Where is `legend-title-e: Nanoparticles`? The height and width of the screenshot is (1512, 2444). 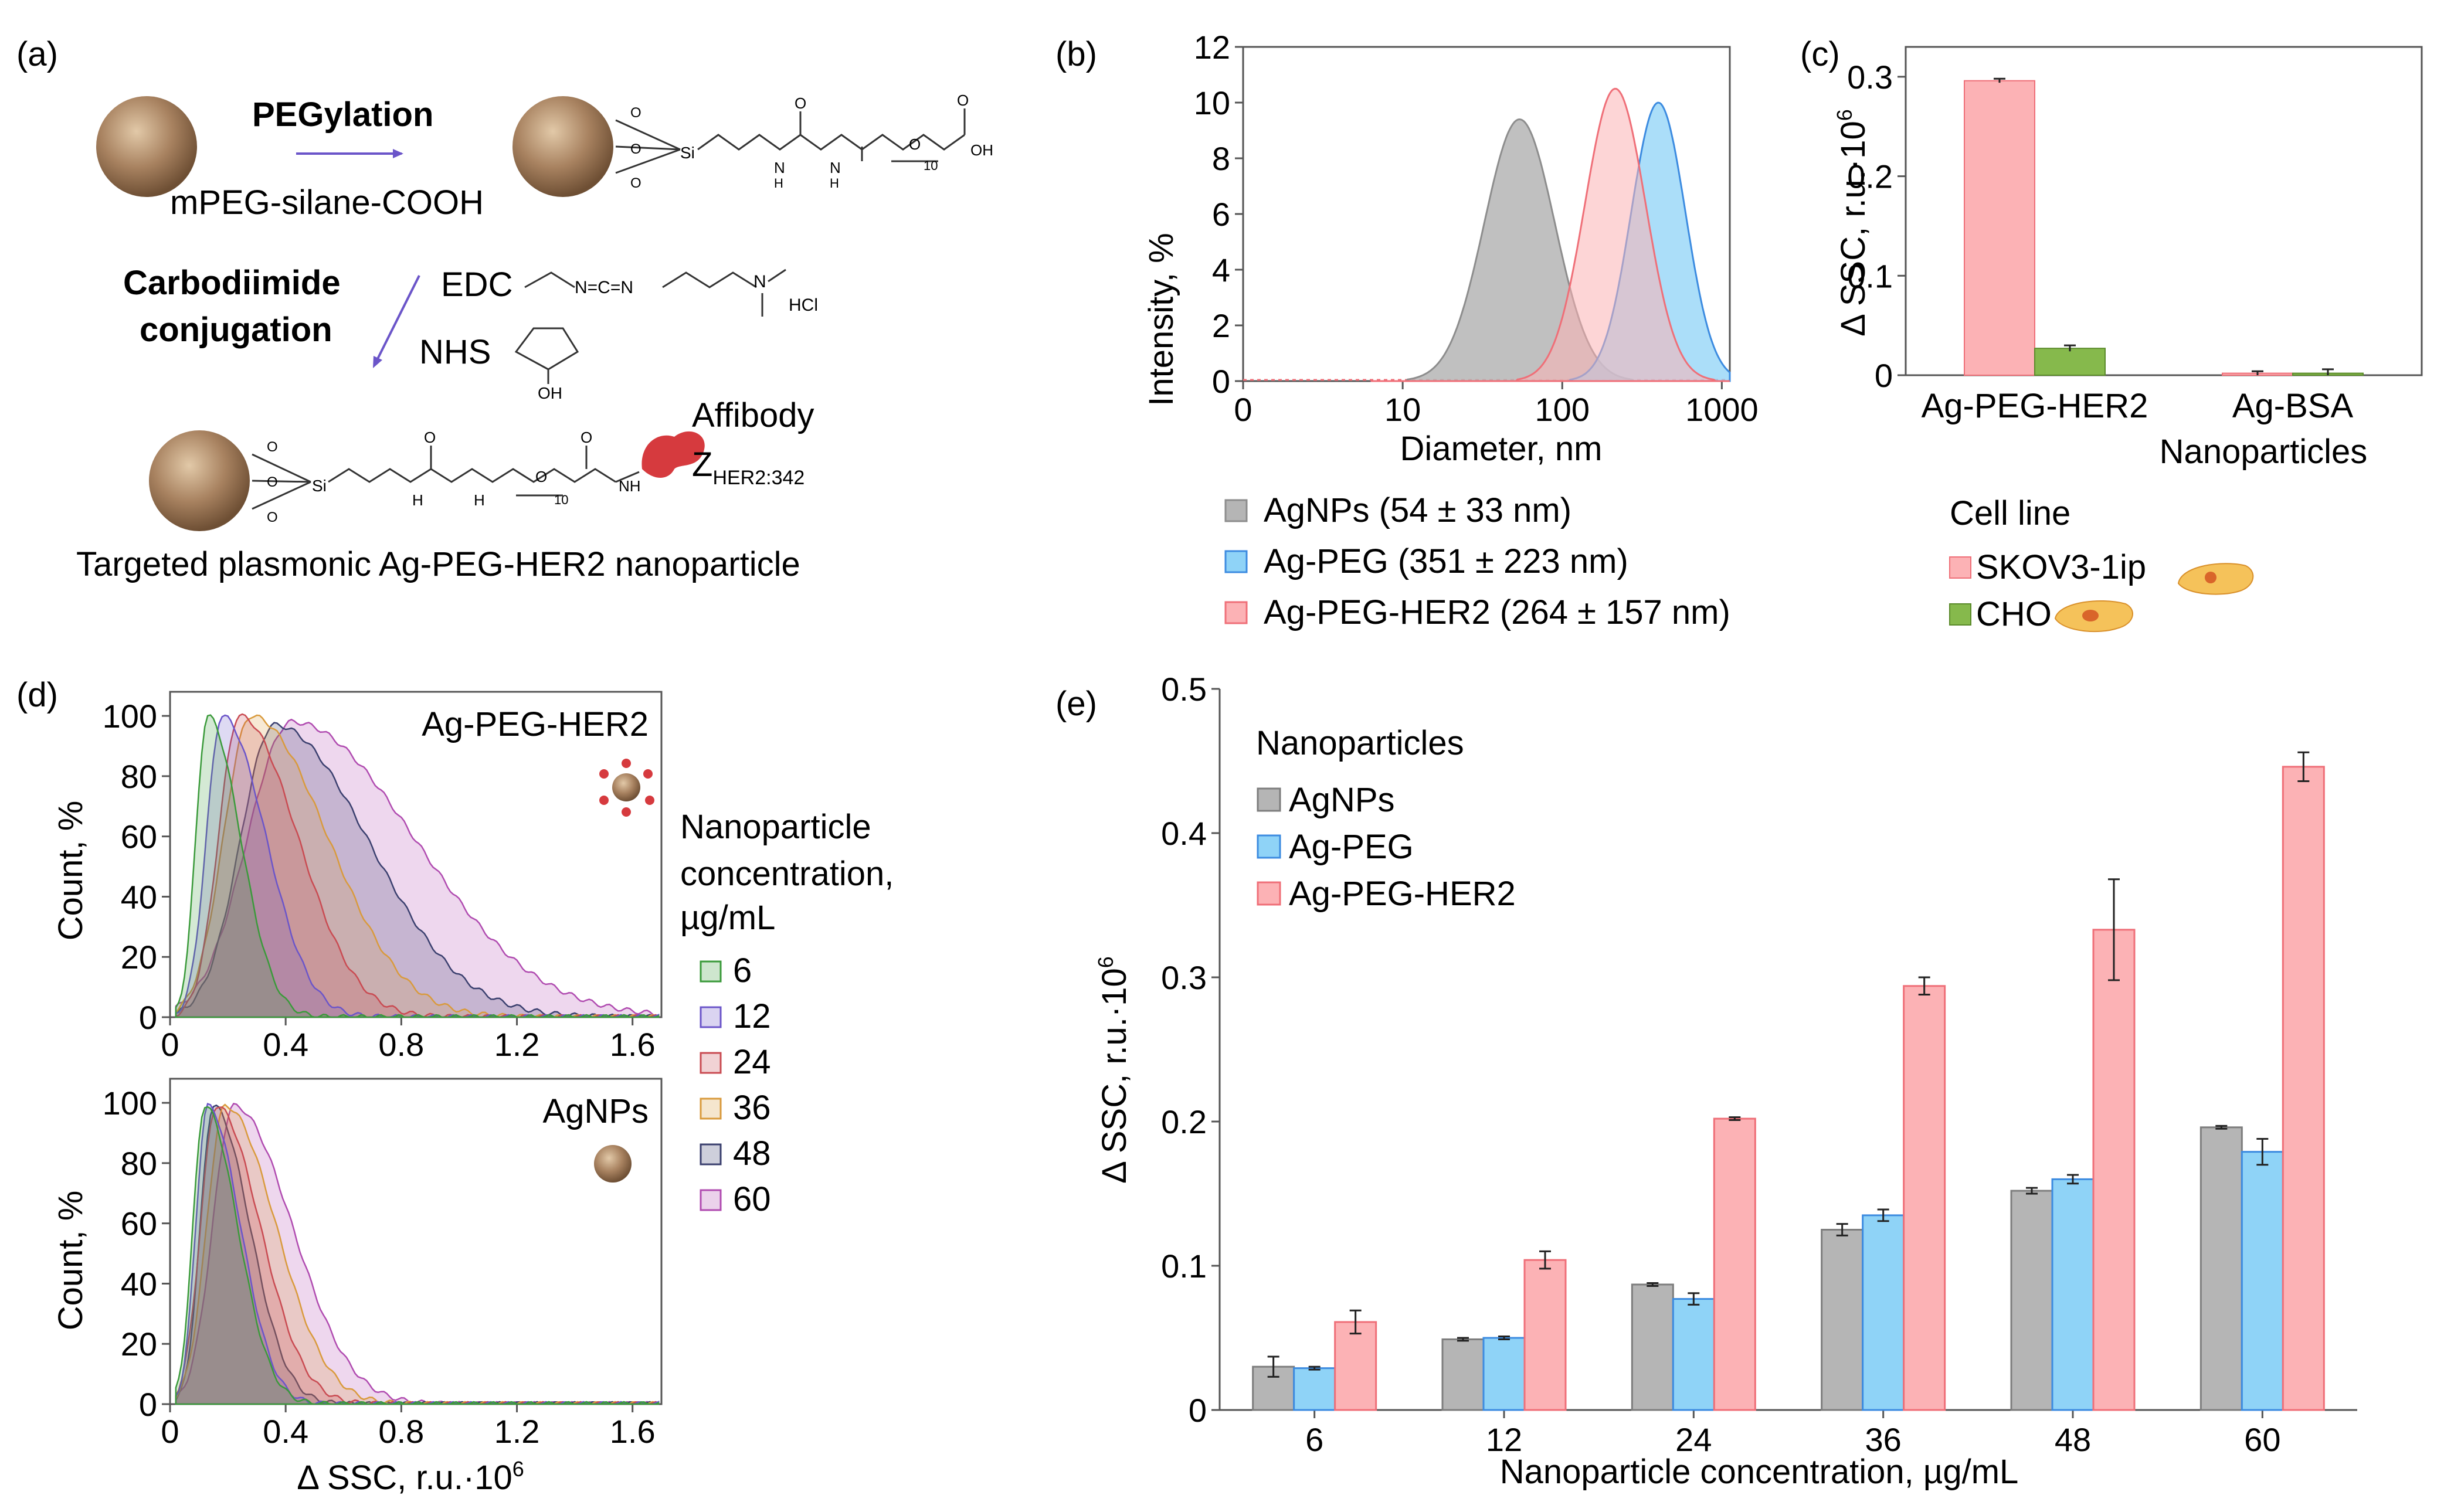
legend-title-e: Nanoparticles is located at coordinates (1360, 743).